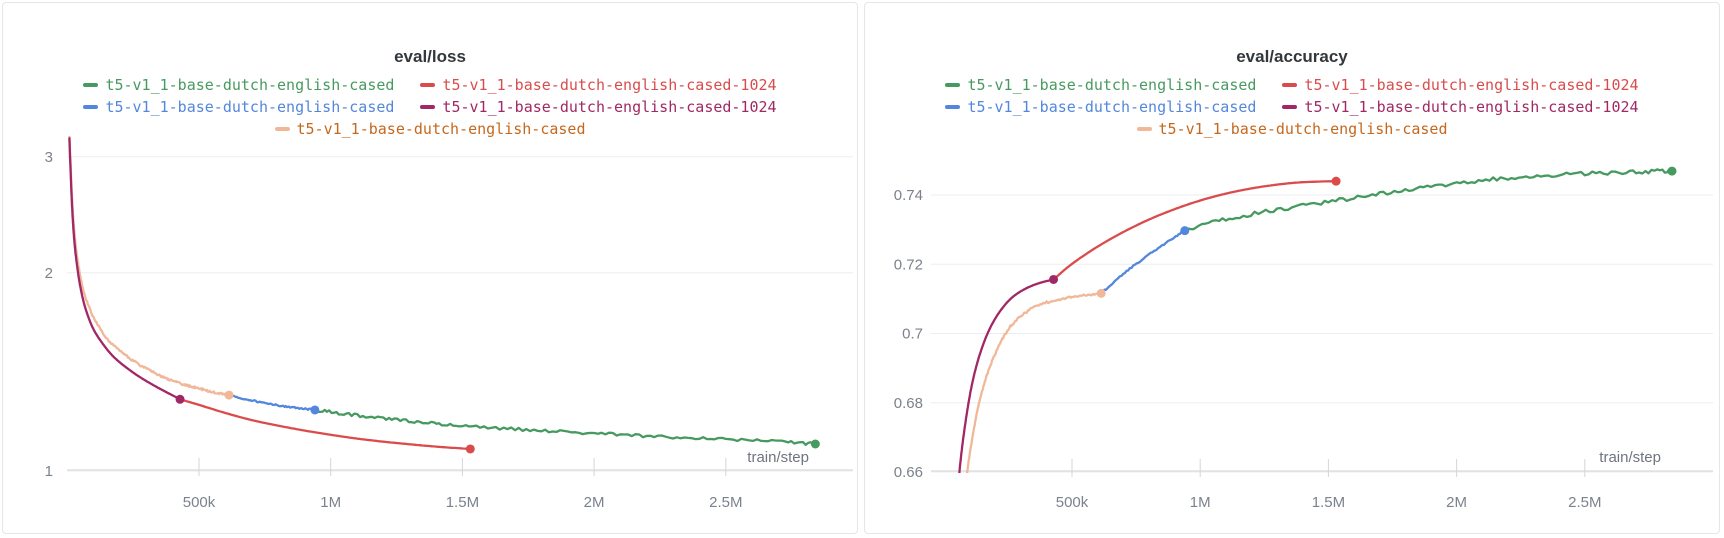  Describe the element at coordinates (912, 334) in the screenshot. I see `y-tick-label: 0.7` at that location.